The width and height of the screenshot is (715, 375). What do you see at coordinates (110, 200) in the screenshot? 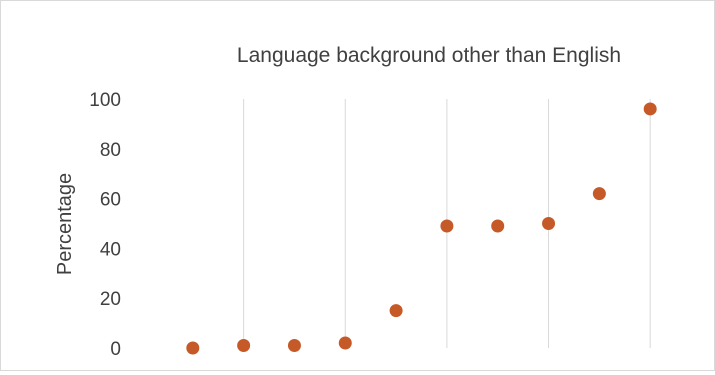
I see `y-tick-label: 60` at bounding box center [110, 200].